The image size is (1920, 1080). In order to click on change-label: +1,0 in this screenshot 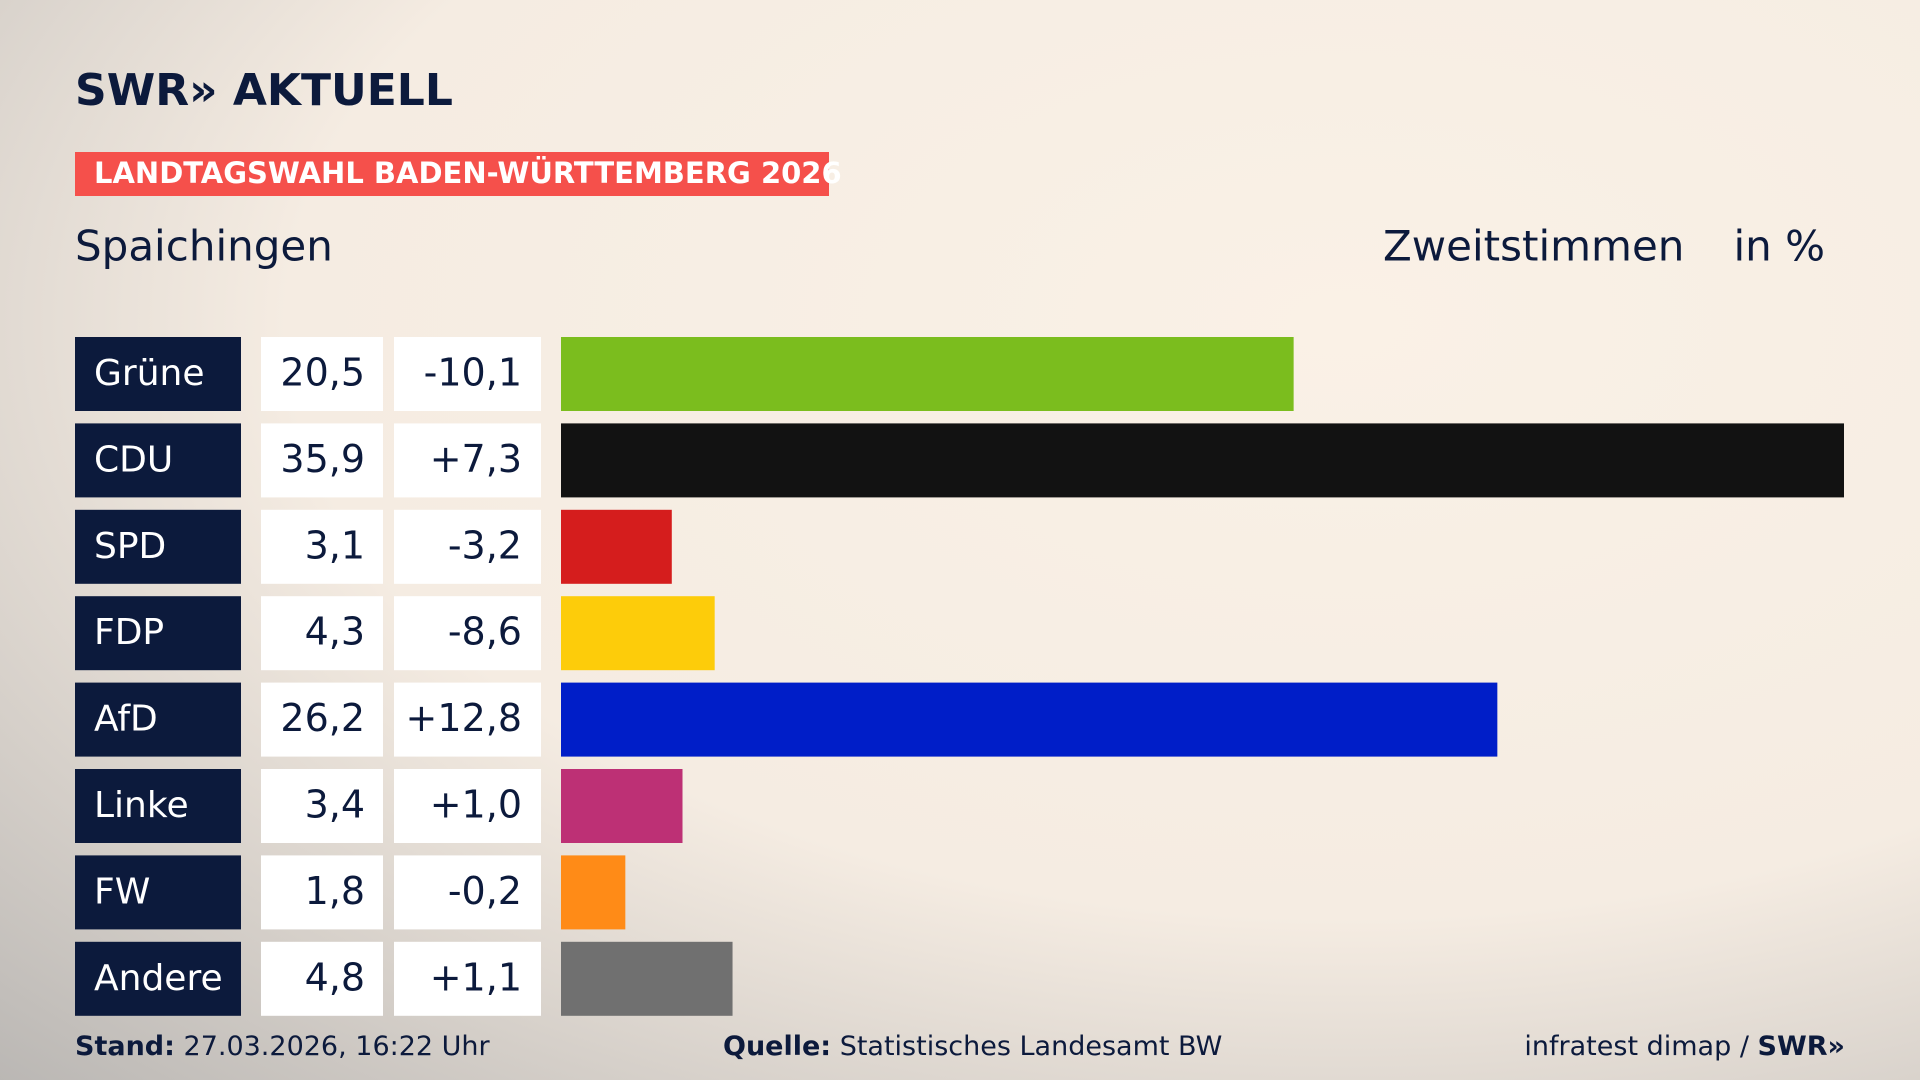, I will do `click(476, 805)`.